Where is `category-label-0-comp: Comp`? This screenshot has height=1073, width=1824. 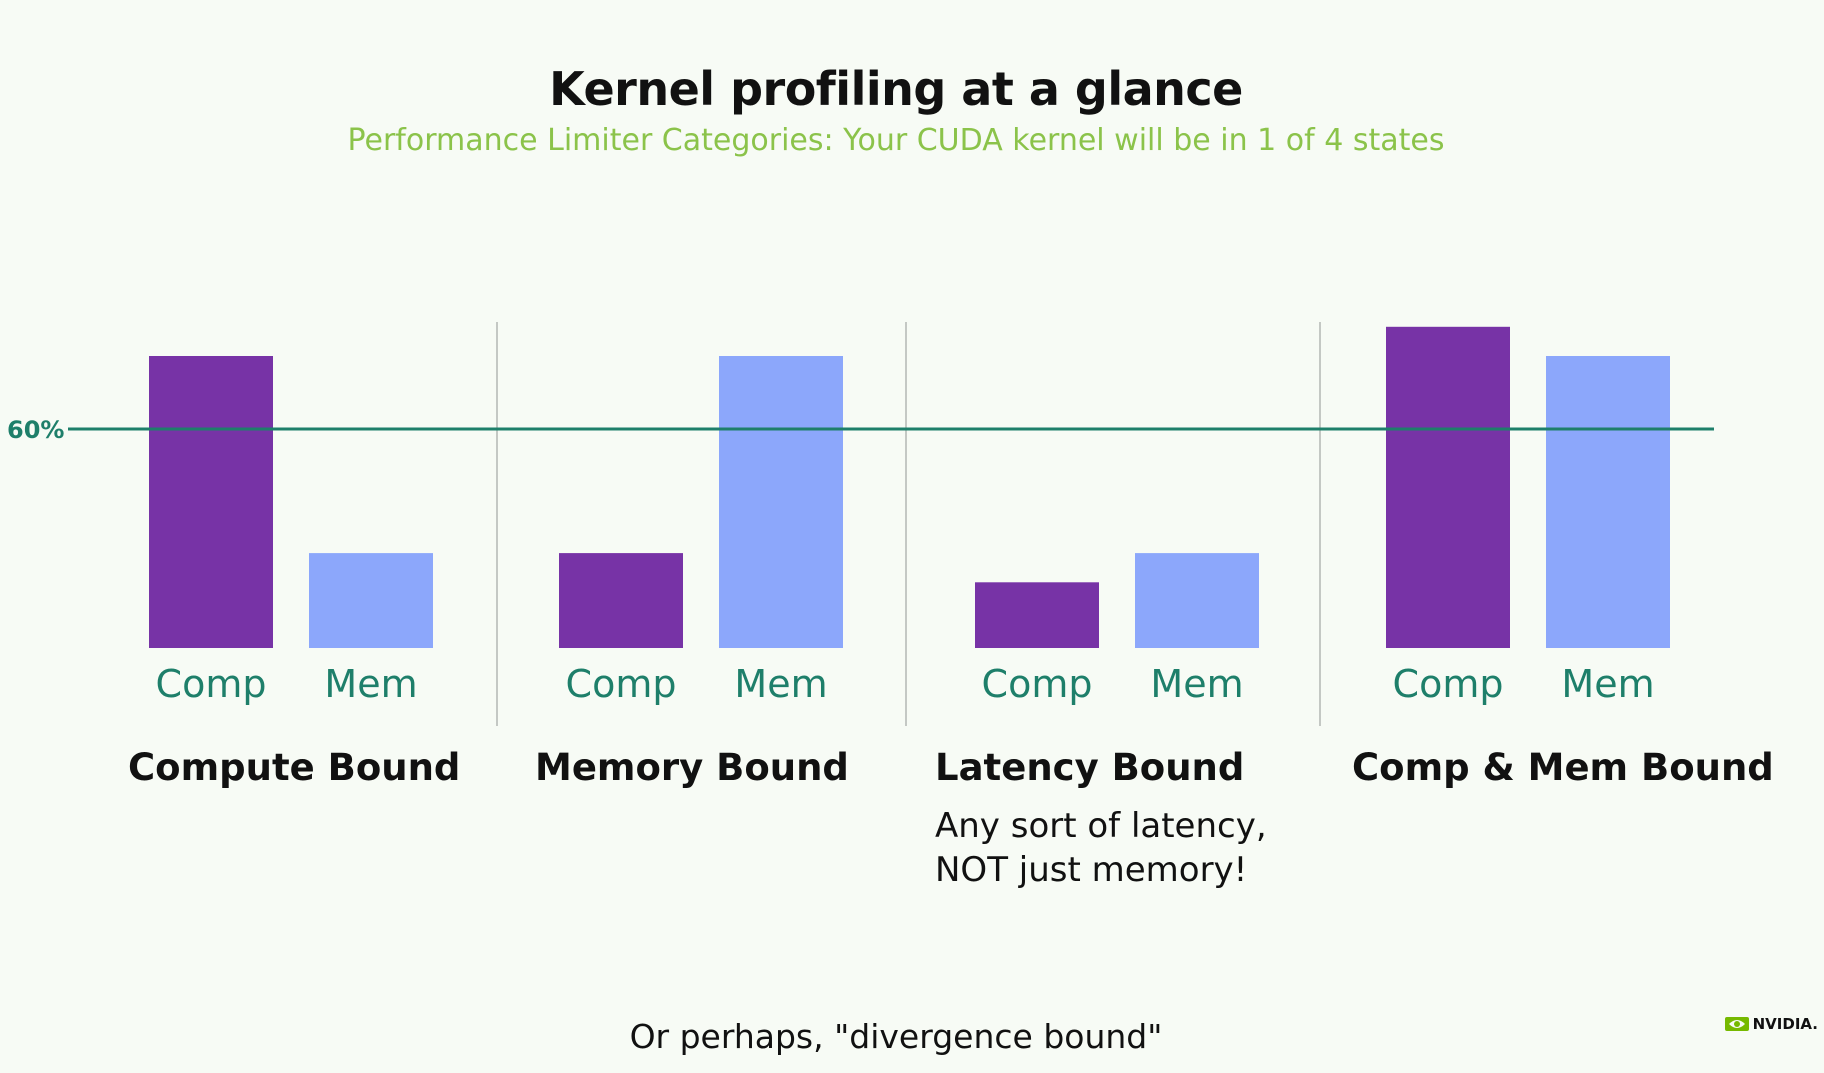
category-label-0-comp: Comp is located at coordinates (211, 684).